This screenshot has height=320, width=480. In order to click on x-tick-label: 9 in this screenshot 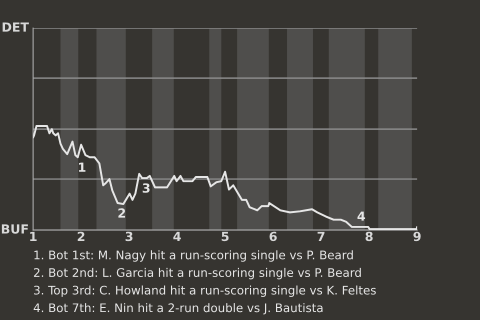, I will do `click(417, 237)`.